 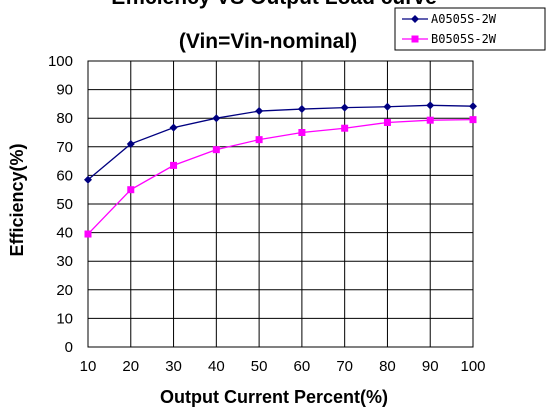 What do you see at coordinates (274, 4) in the screenshot?
I see `chart-title: Efficiency VS Output Load curve` at bounding box center [274, 4].